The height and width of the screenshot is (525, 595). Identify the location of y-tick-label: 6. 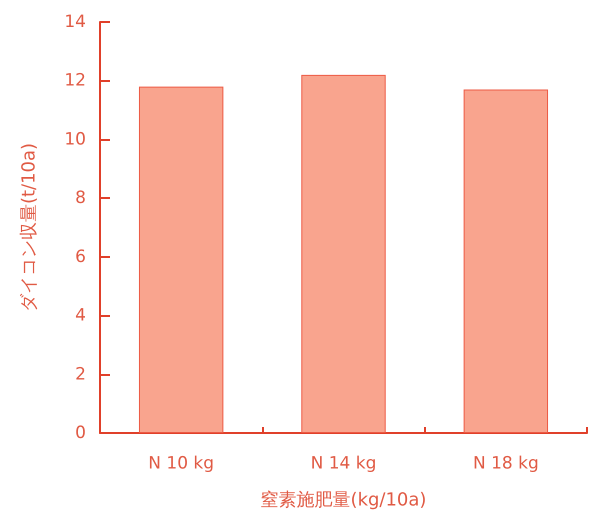
(80, 256).